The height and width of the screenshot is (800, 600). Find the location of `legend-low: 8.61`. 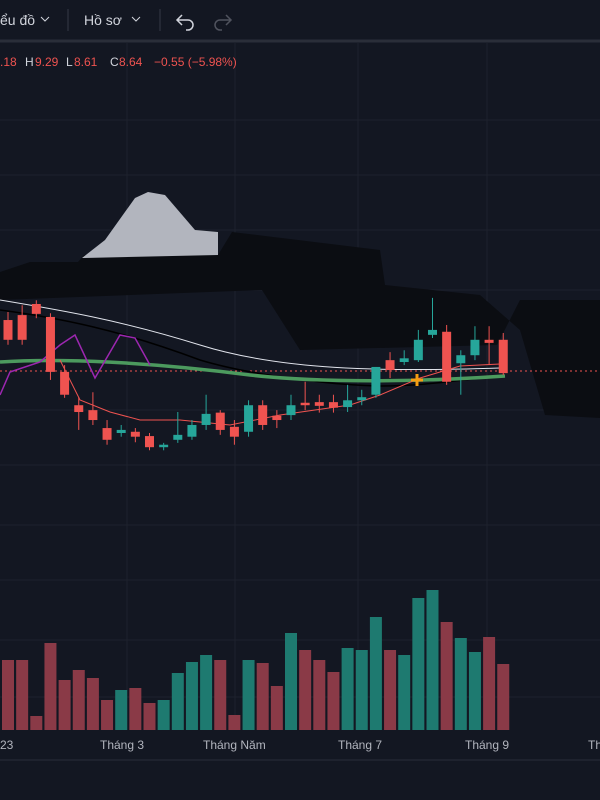

legend-low: 8.61 is located at coordinates (86, 62).